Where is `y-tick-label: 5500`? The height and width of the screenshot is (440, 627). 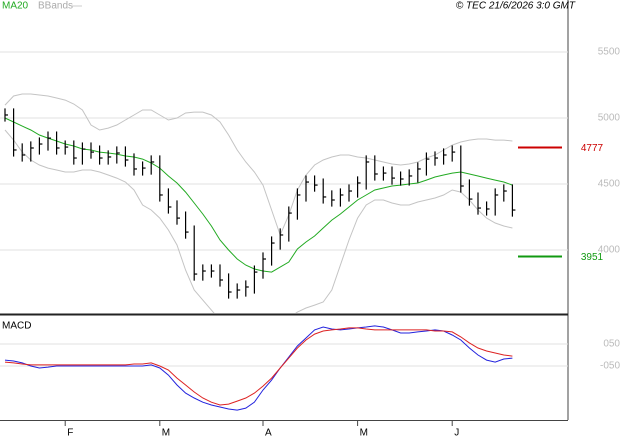
y-tick-label: 5500 is located at coordinates (609, 52).